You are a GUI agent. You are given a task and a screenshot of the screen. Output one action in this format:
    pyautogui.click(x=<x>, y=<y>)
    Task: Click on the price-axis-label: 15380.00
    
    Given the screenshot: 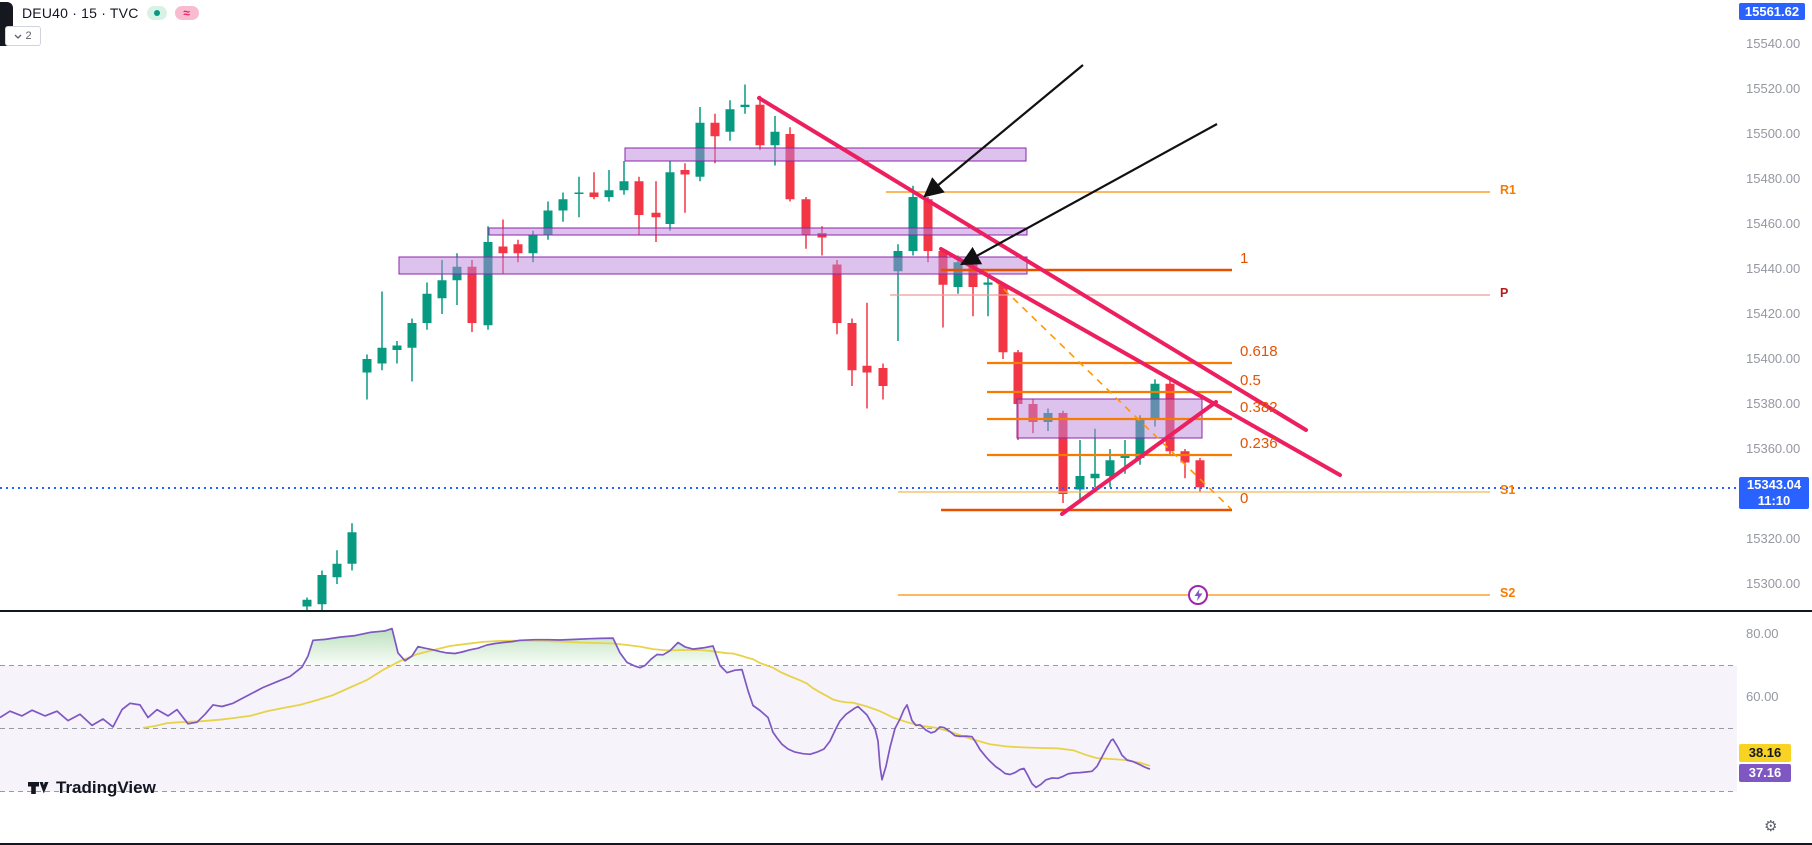 What is the action you would take?
    pyautogui.click(x=1773, y=403)
    